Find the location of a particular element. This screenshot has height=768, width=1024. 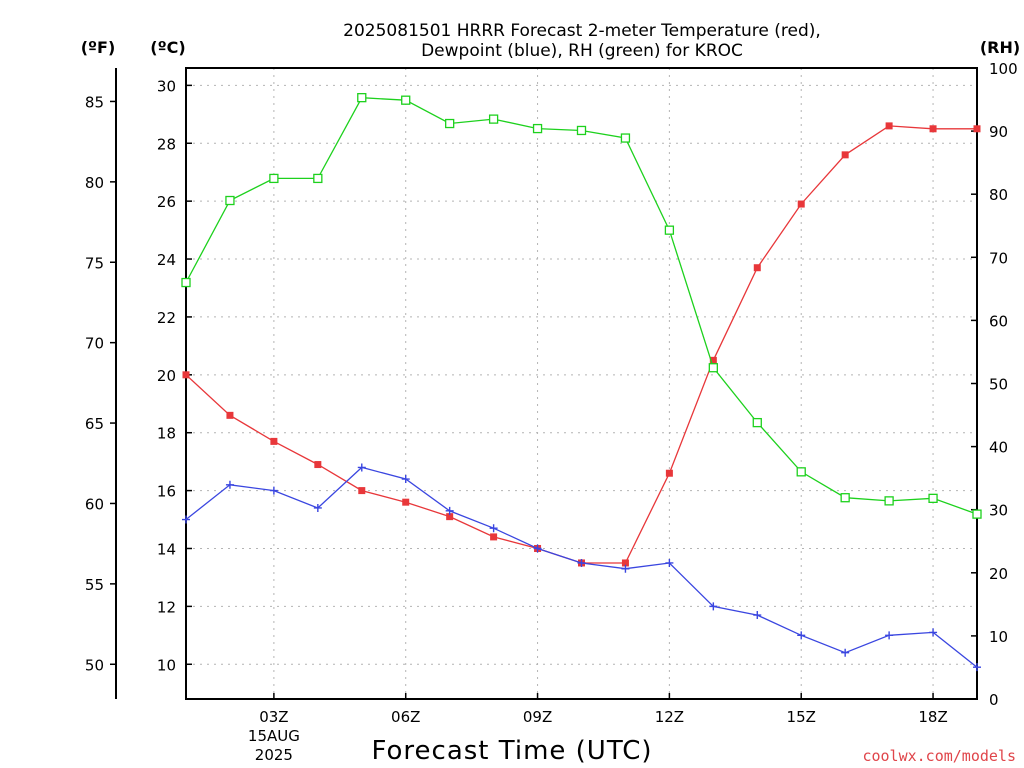

rh-tick-label: 60 is located at coordinates (998, 321).